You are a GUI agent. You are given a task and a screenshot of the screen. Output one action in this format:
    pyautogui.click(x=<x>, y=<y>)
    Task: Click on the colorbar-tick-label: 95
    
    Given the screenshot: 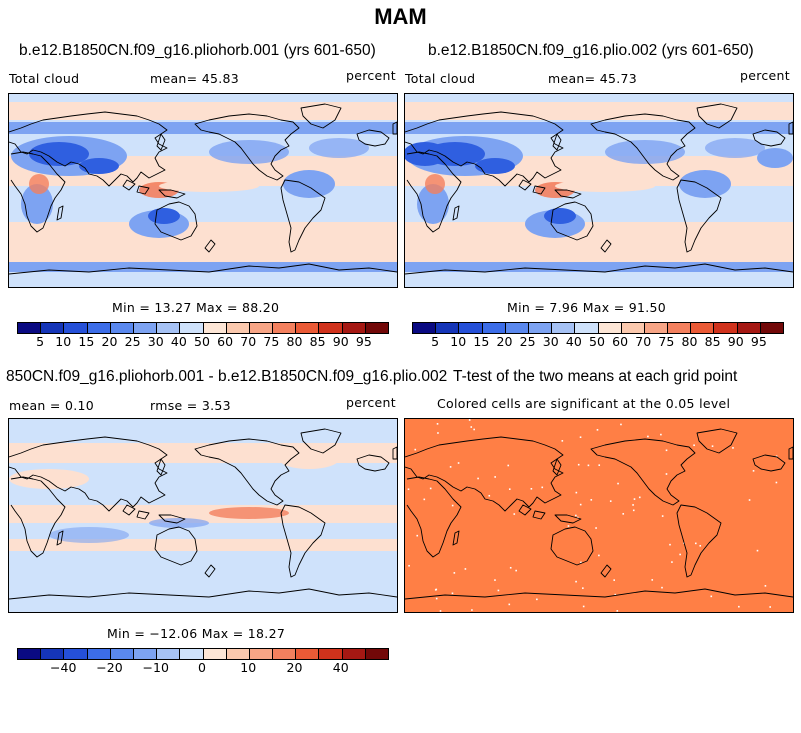 What is the action you would take?
    pyautogui.click(x=363, y=341)
    